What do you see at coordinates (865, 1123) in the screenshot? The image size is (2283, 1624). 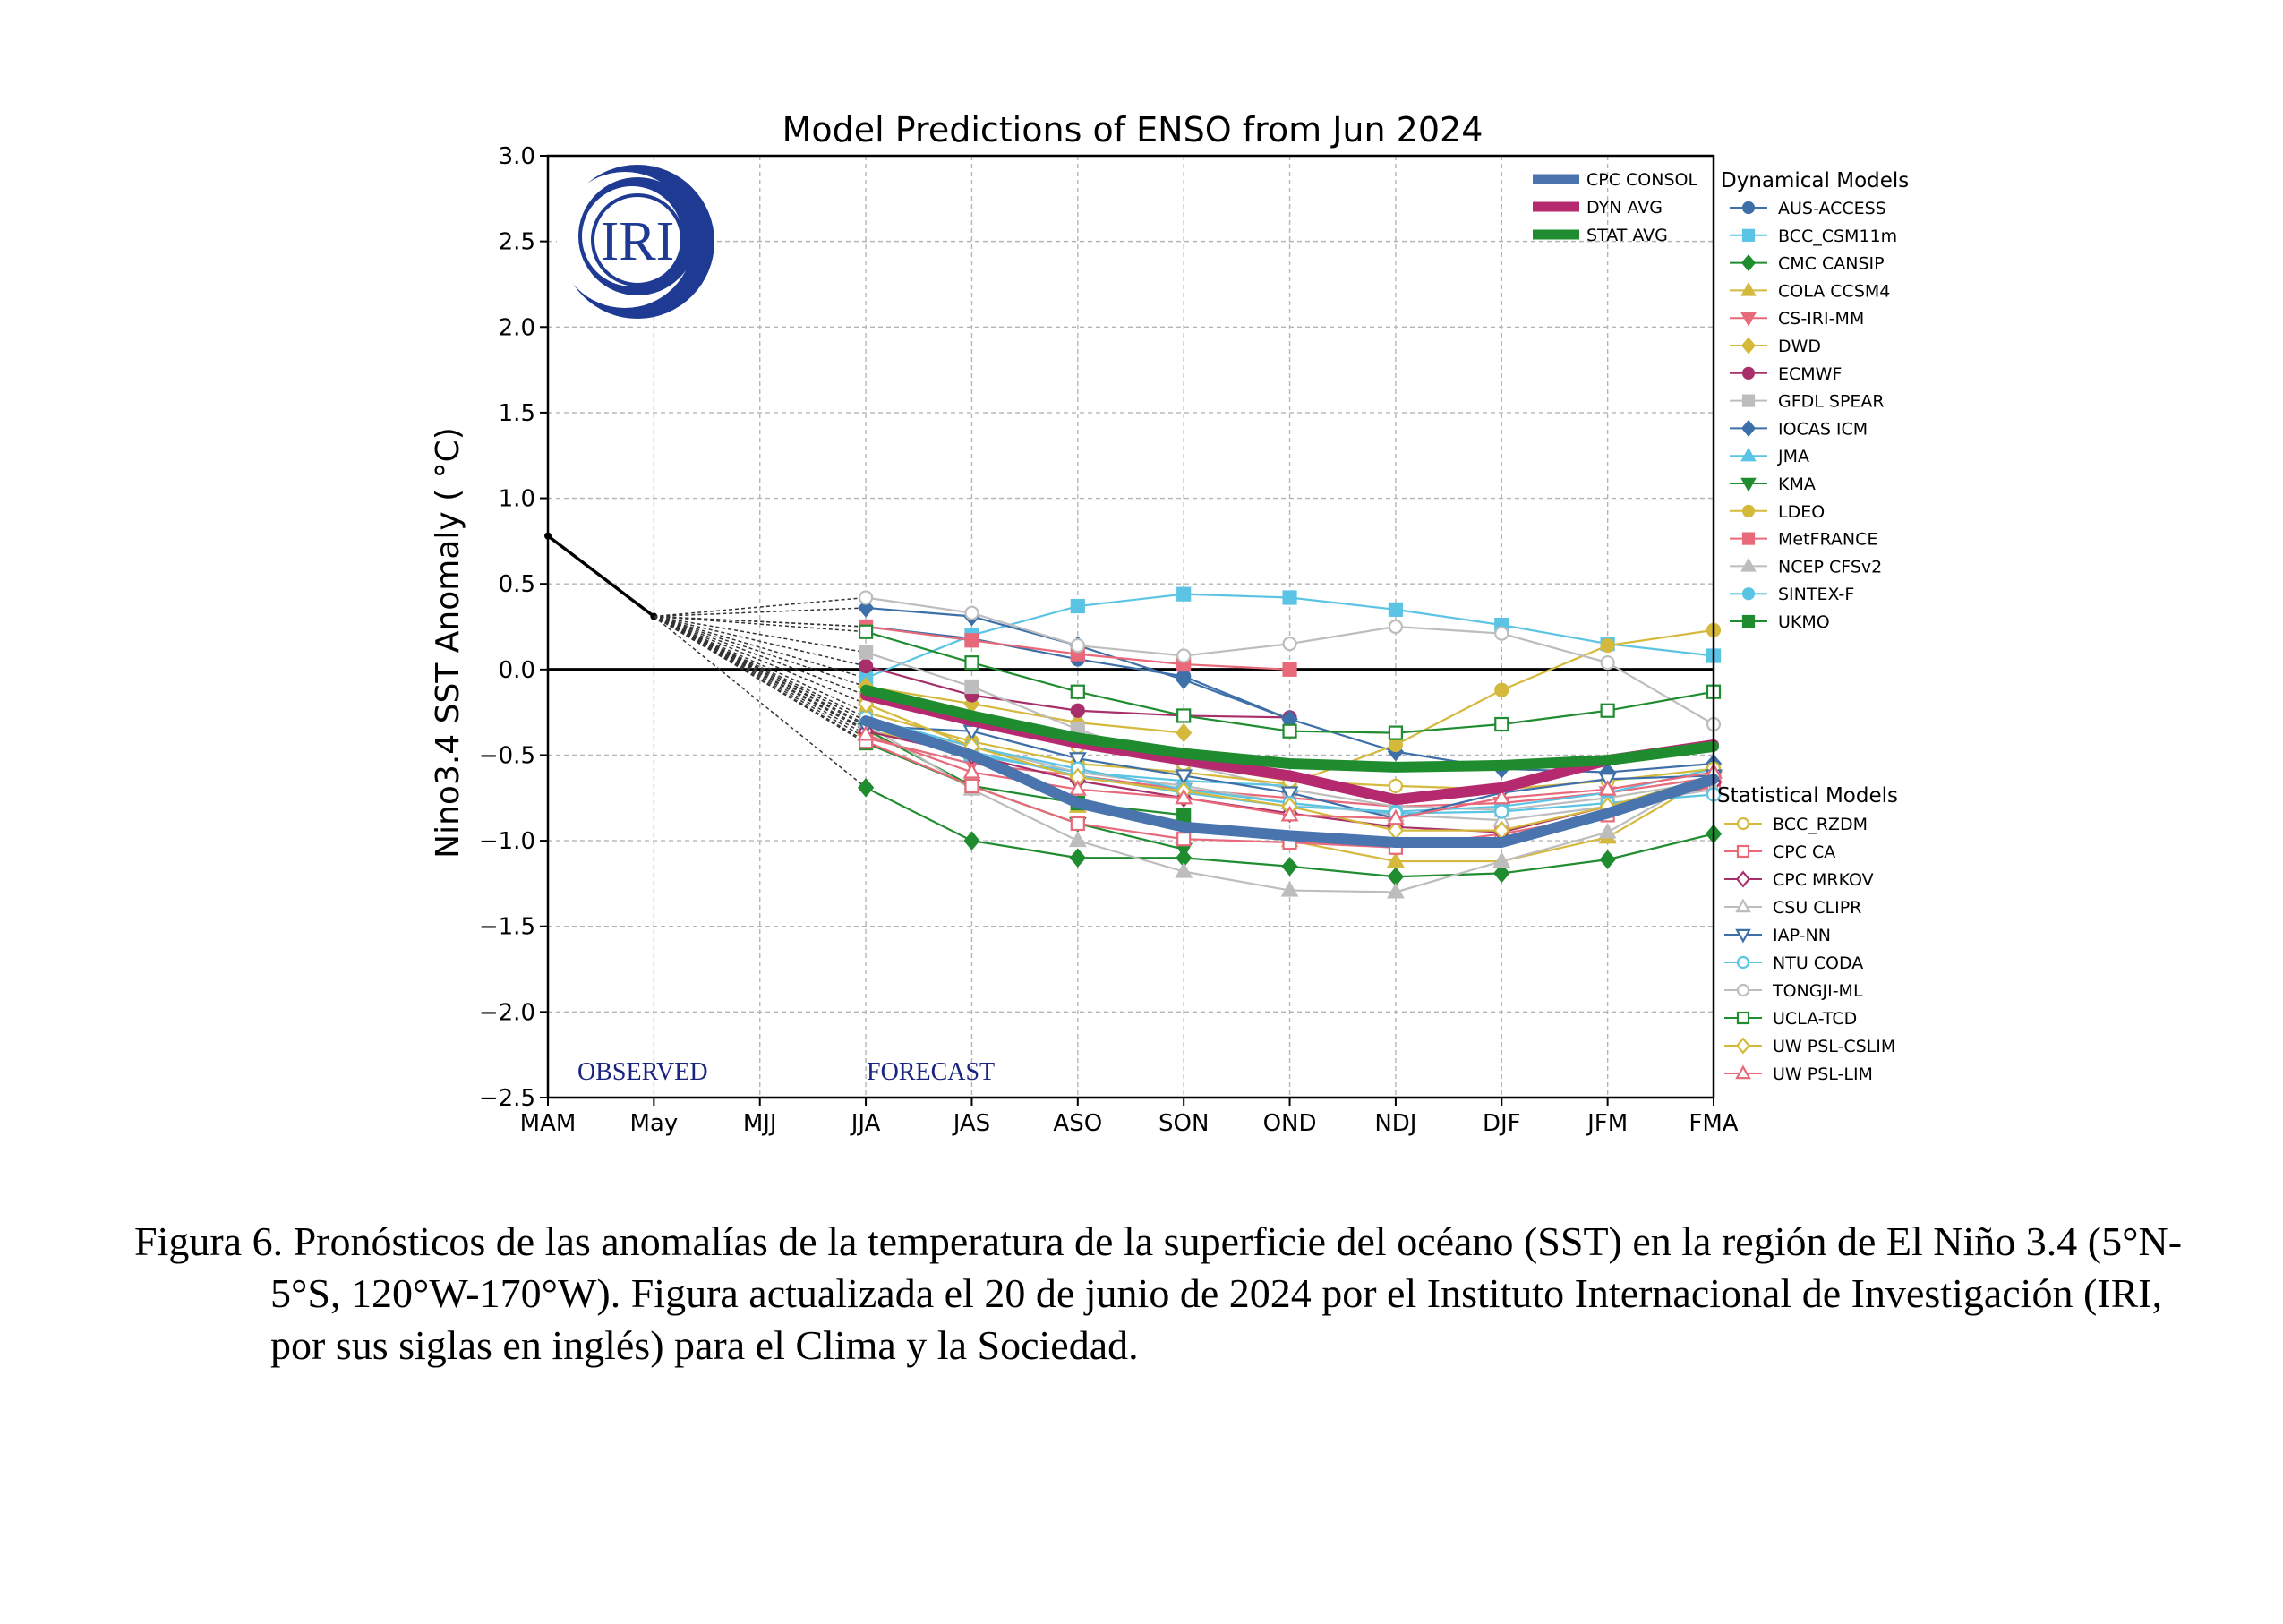 I see `x-tick-label: JJA` at bounding box center [865, 1123].